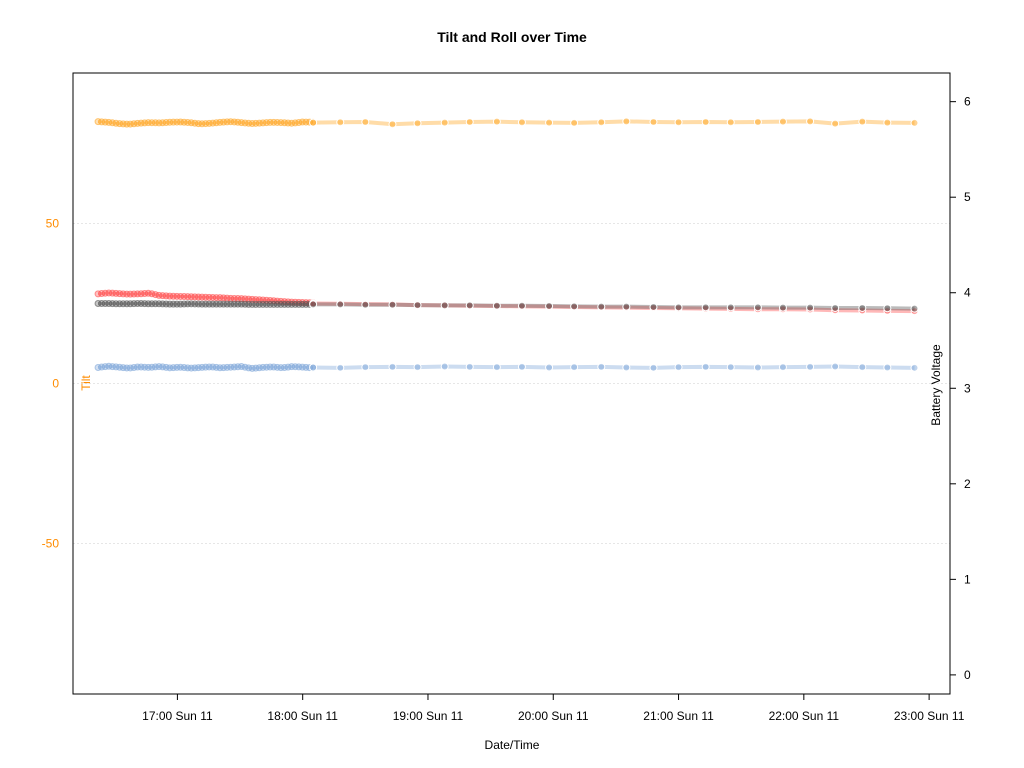 The height and width of the screenshot is (768, 1024). I want to click on chart-title: Tilt and Roll over Time, so click(512, 37).